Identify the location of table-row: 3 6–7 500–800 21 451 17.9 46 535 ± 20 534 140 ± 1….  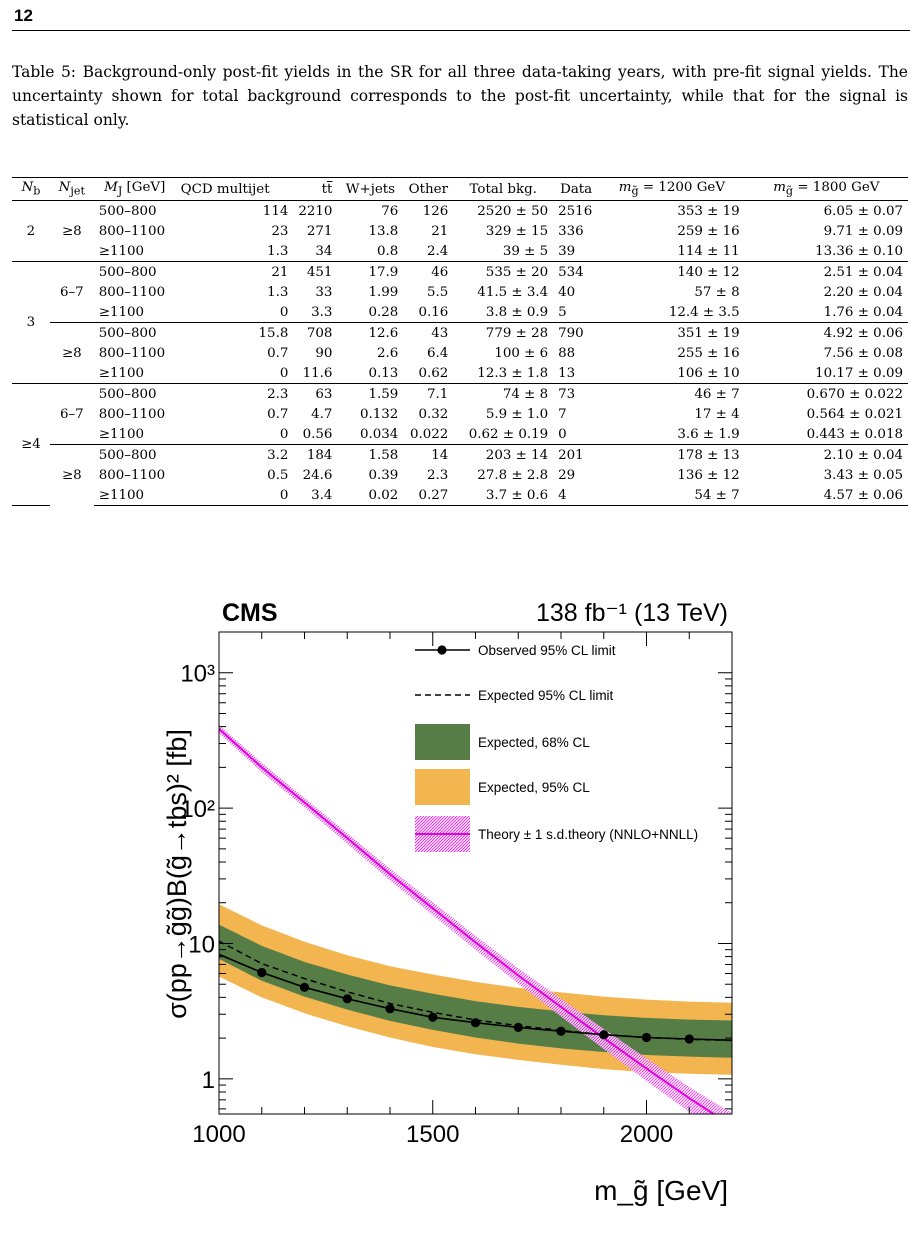
(460, 322).